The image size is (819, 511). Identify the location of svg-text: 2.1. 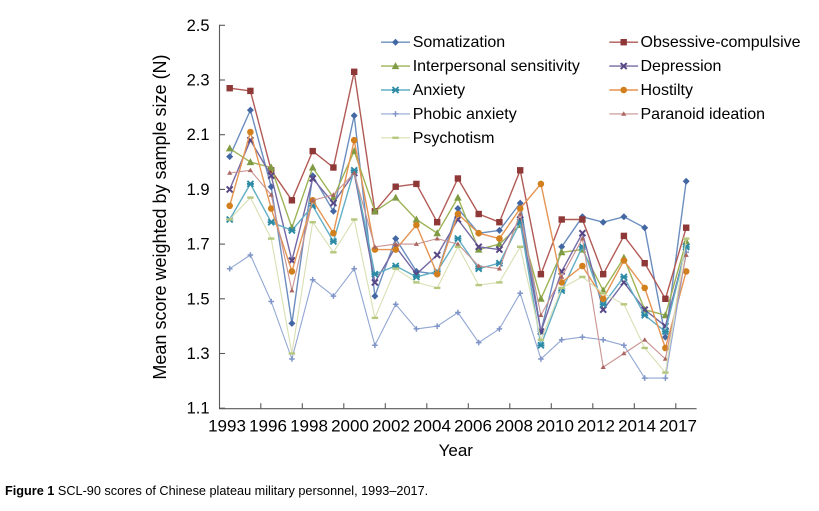
(198, 135).